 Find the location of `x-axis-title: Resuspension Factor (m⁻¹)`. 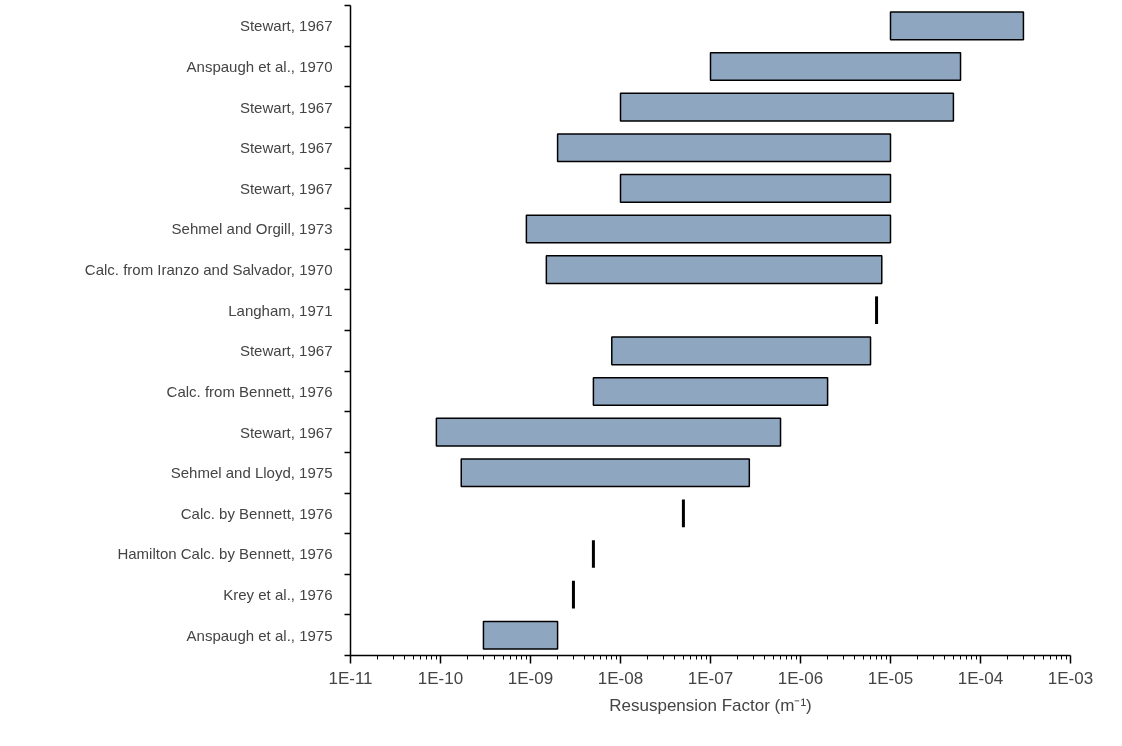

x-axis-title: Resuspension Factor (m⁻¹) is located at coordinates (710, 705).